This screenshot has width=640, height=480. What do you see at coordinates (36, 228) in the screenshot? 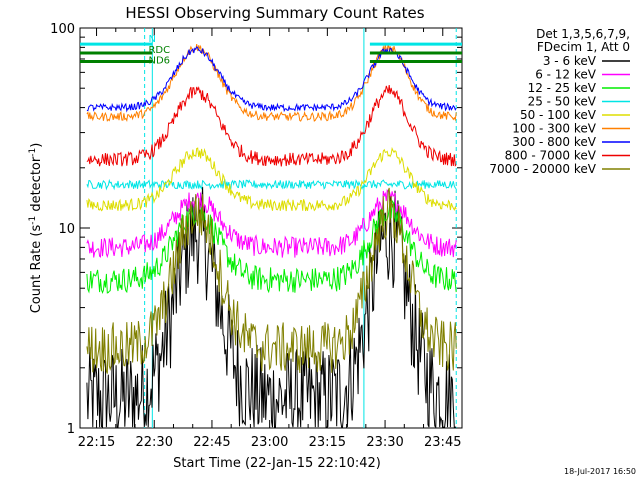
I see `y-axis-label: Count Rate (s-1 detector-1)` at bounding box center [36, 228].